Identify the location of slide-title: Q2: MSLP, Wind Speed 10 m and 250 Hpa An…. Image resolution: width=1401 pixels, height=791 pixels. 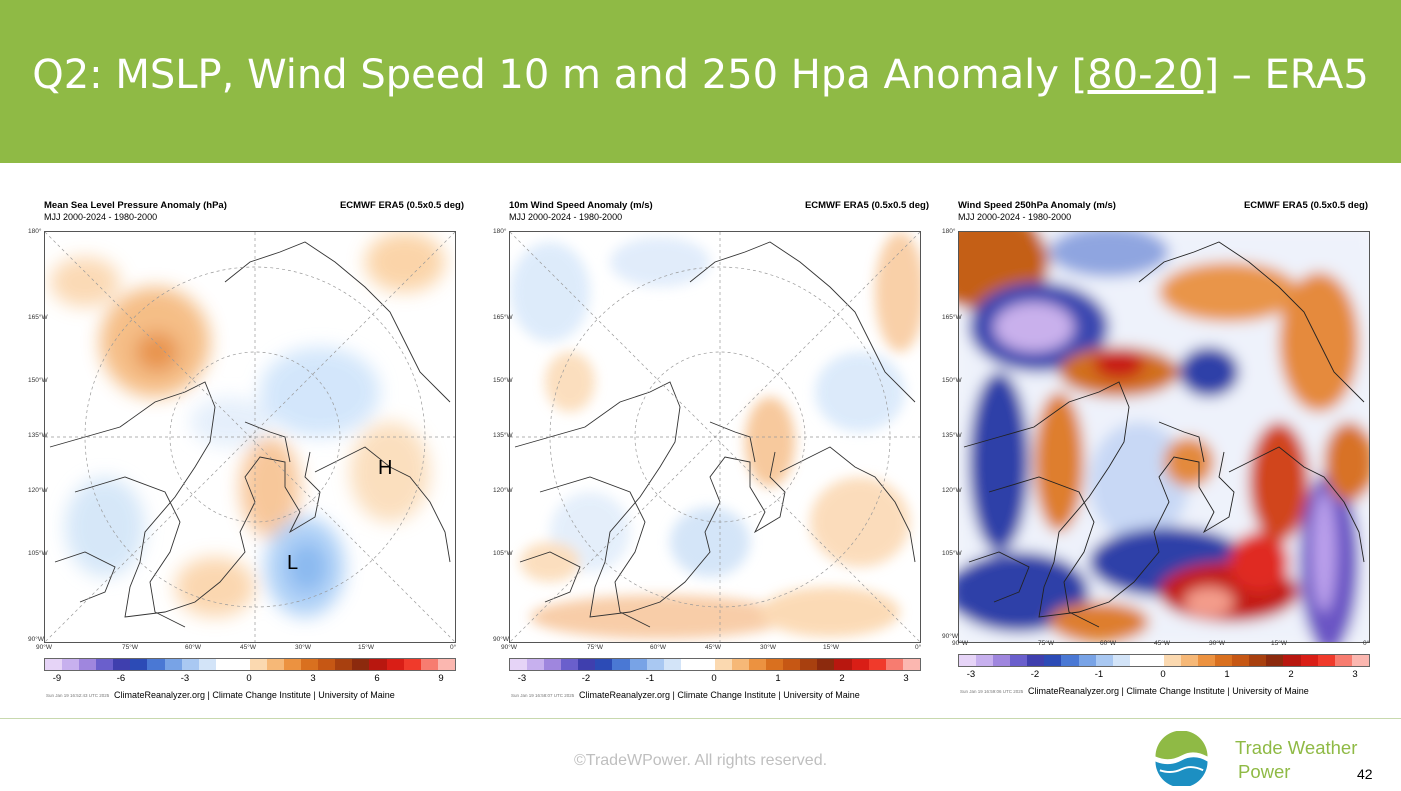
(700, 75).